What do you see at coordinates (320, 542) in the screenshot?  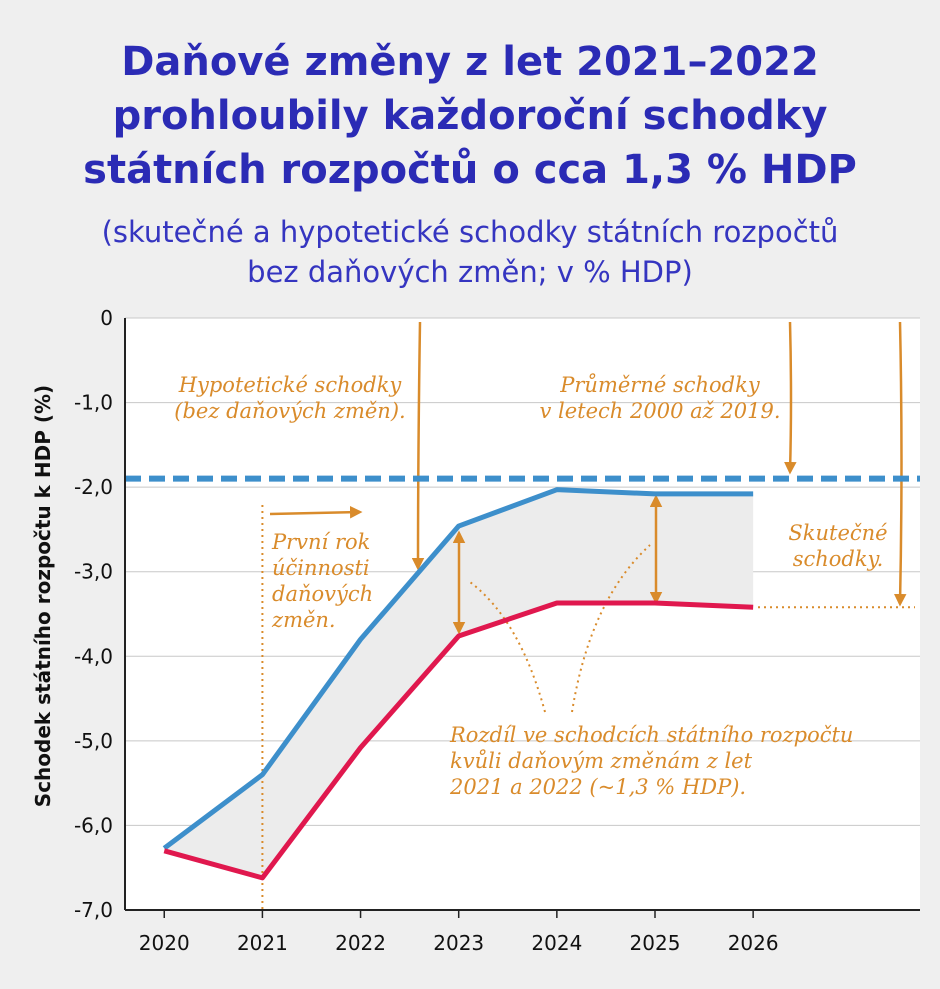 I see `annotation: První rok` at bounding box center [320, 542].